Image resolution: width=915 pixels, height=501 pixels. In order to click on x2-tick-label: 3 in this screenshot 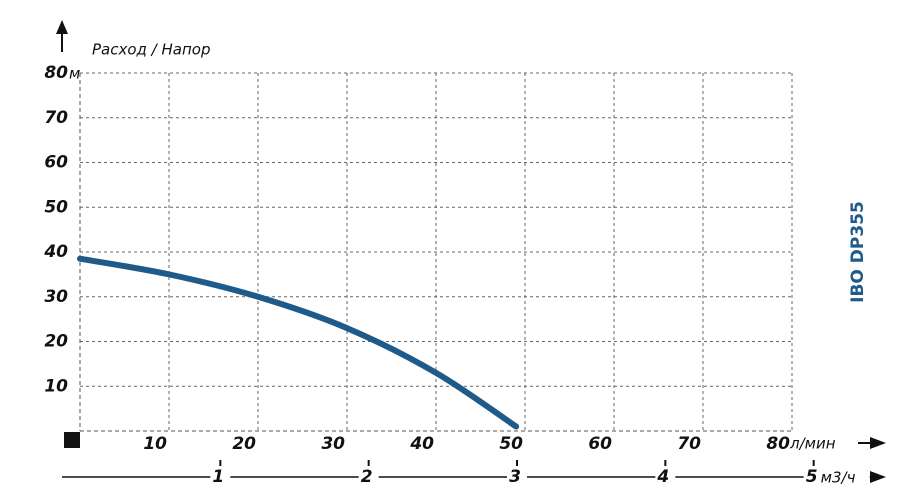, I will do `click(515, 477)`.